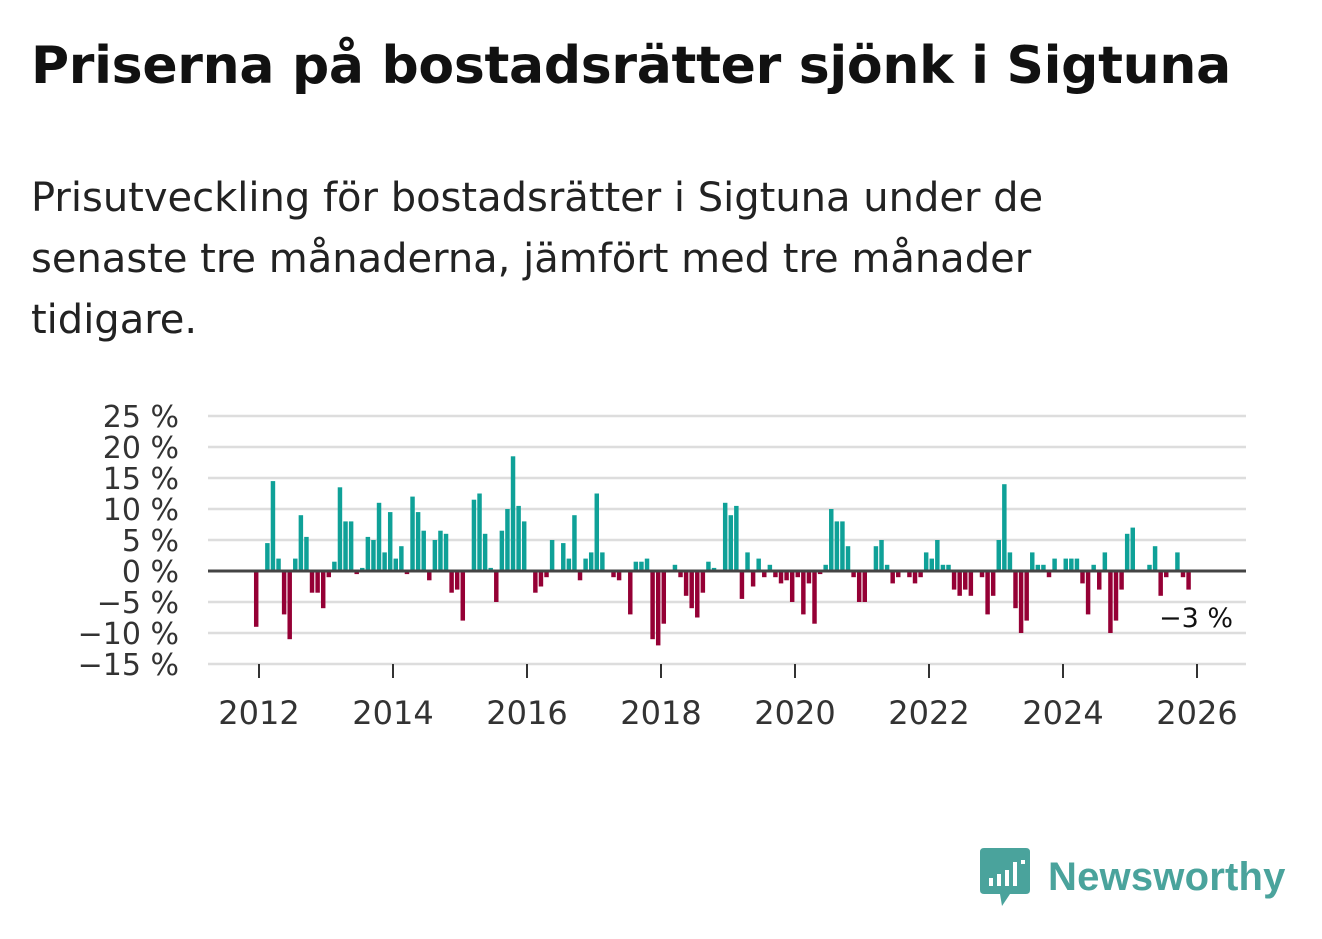 The height and width of the screenshot is (939, 1322). What do you see at coordinates (1005, 877) in the screenshot?
I see `bar-chart-bubble-icon` at bounding box center [1005, 877].